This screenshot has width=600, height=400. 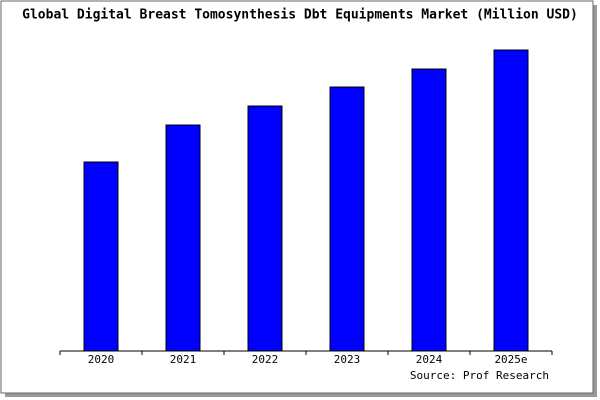 I want to click on x-tick-label: 2023, so click(x=347, y=359).